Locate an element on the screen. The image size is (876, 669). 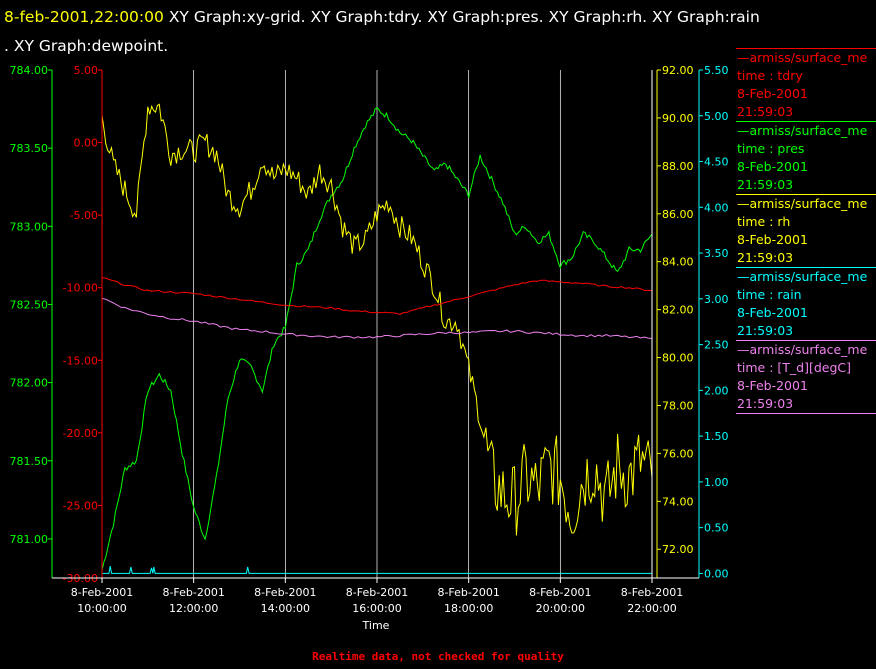
y-tick-label: 88.00 is located at coordinates (678, 166).